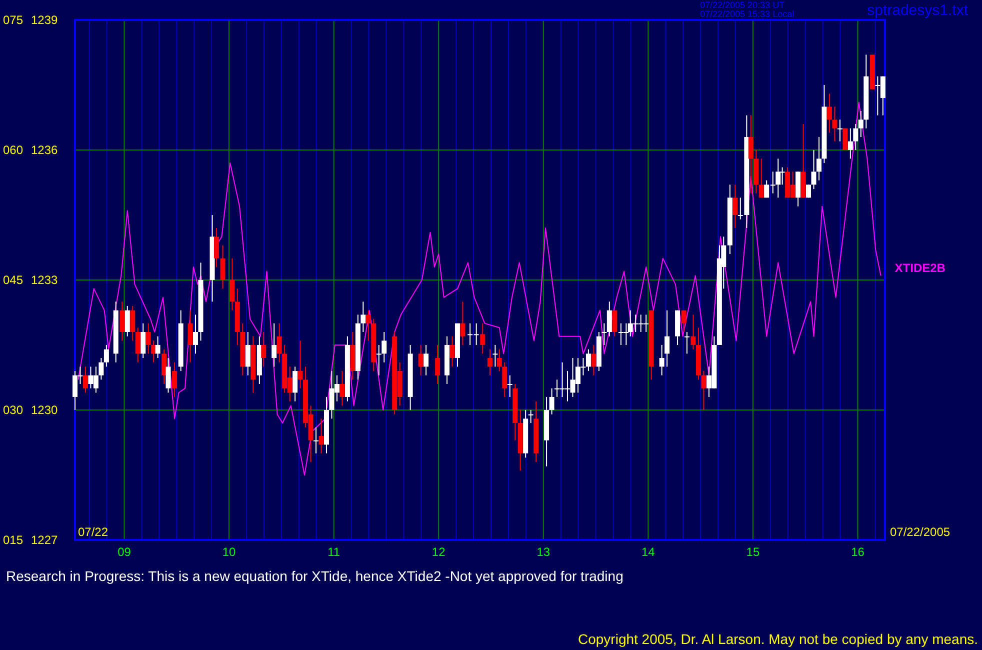 Image resolution: width=982 pixels, height=650 pixels. Describe the element at coordinates (920, 267) in the screenshot. I see `series-label: XTIDE2B` at that location.